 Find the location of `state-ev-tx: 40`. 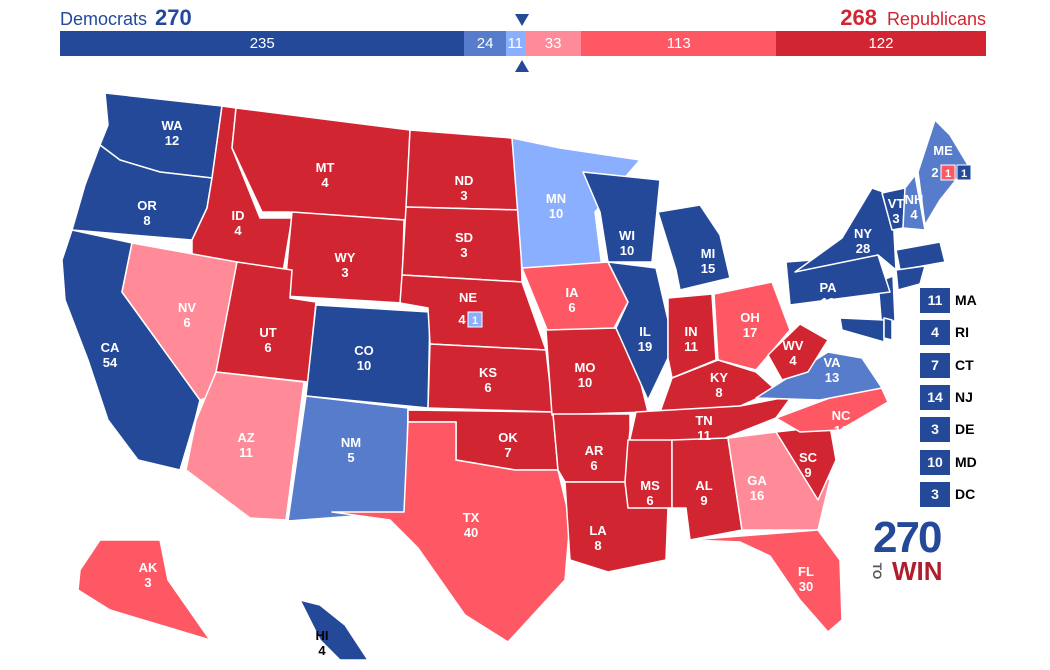

state-ev-tx: 40 is located at coordinates (471, 532).